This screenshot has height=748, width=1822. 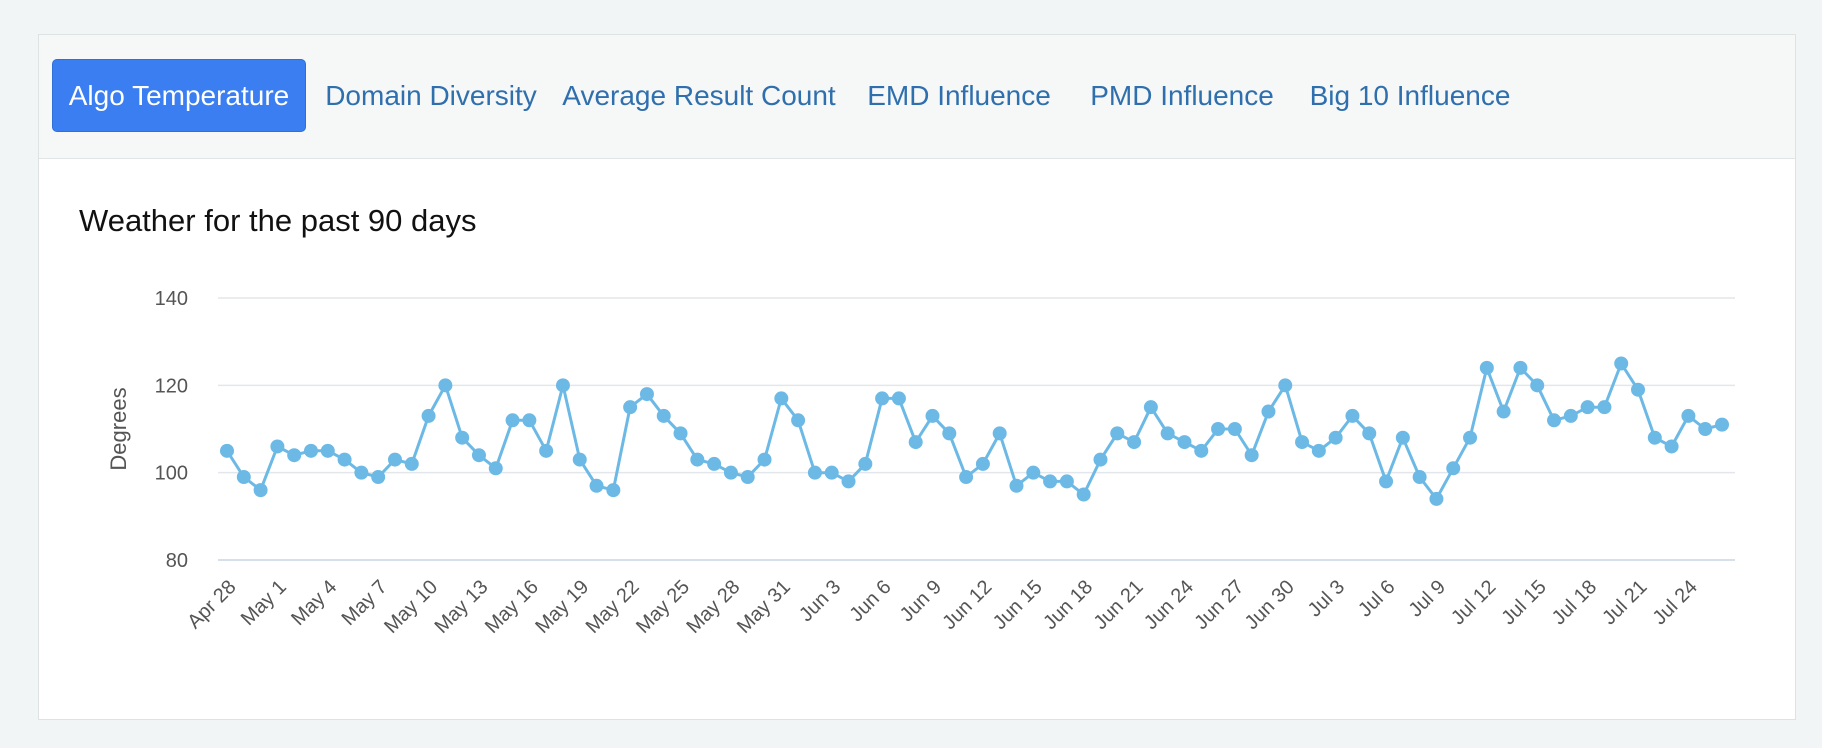 I want to click on tab-pmd-influence: PMD Influence, so click(x=1182, y=95).